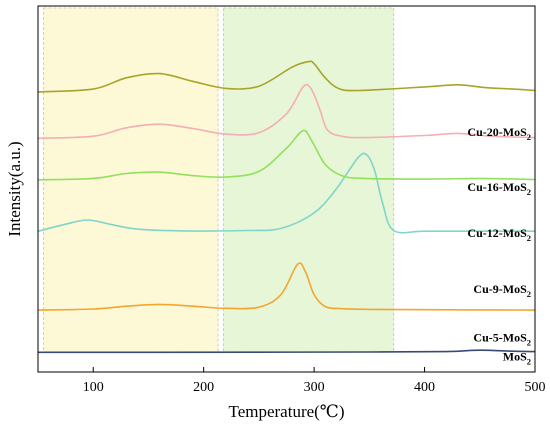  What do you see at coordinates (502, 339) in the screenshot?
I see `series-label-cu-5-mos2: Cu-5-MoS2` at bounding box center [502, 339].